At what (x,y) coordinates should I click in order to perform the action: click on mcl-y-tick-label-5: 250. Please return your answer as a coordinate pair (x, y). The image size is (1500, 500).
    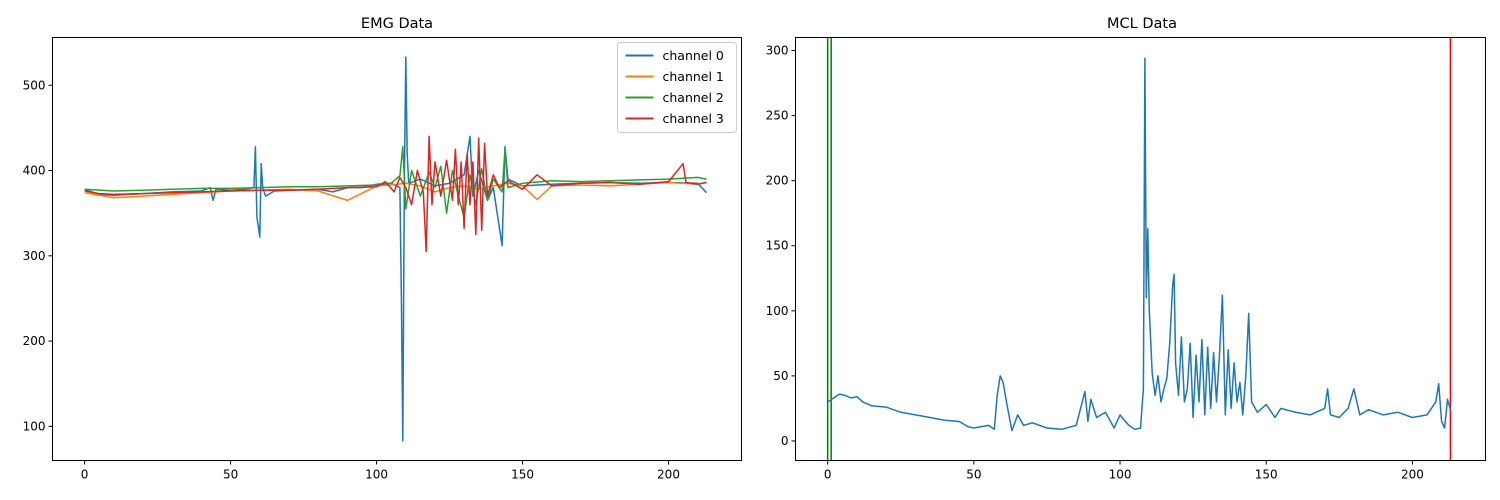
    Looking at the image, I should click on (777, 116).